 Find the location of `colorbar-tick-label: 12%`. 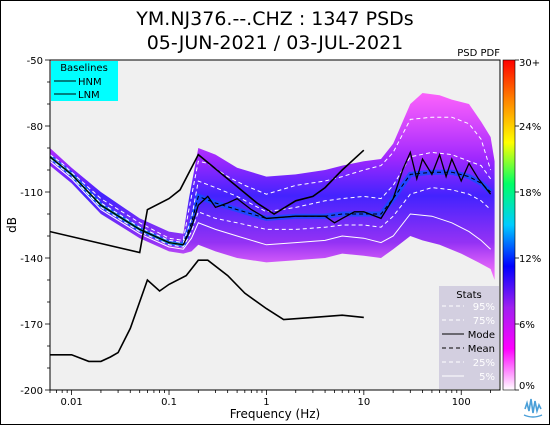

colorbar-tick-label: 12% is located at coordinates (530, 259).